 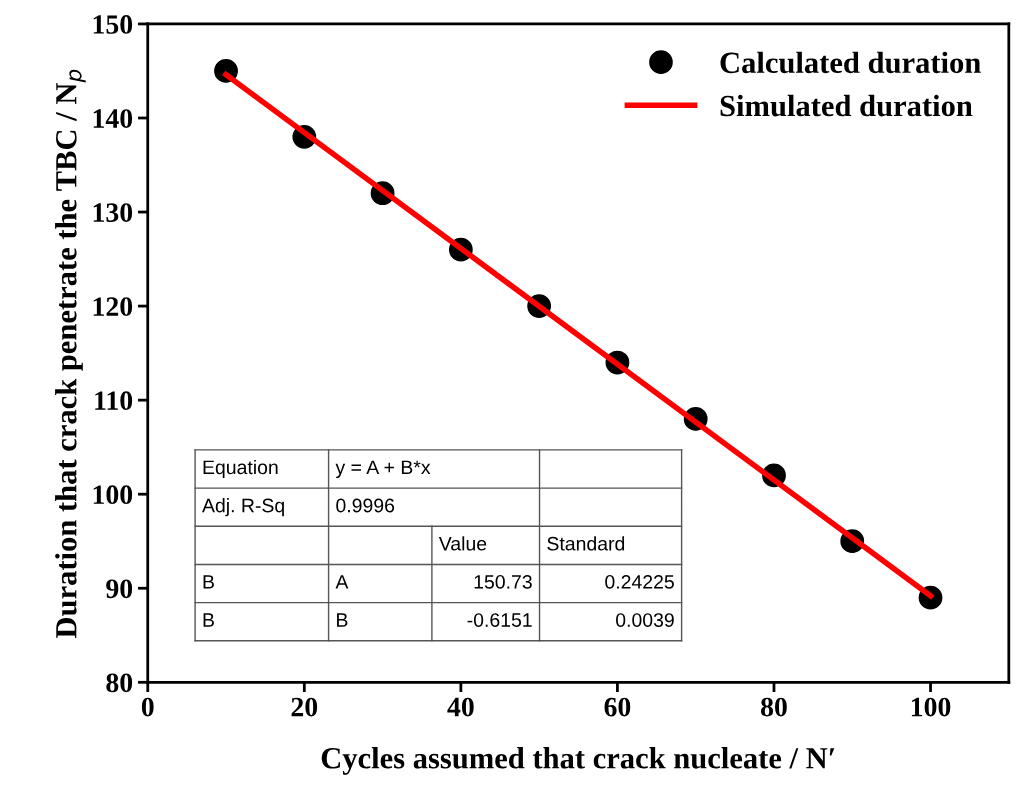 What do you see at coordinates (119, 589) in the screenshot?
I see `y-tick-label: 90` at bounding box center [119, 589].